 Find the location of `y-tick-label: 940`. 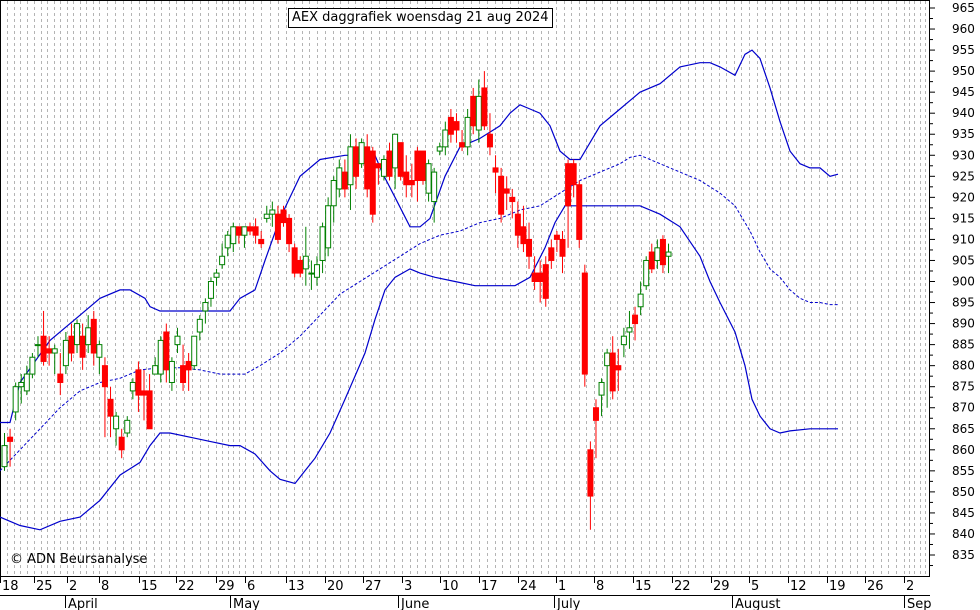

y-tick-label: 940 is located at coordinates (963, 113).